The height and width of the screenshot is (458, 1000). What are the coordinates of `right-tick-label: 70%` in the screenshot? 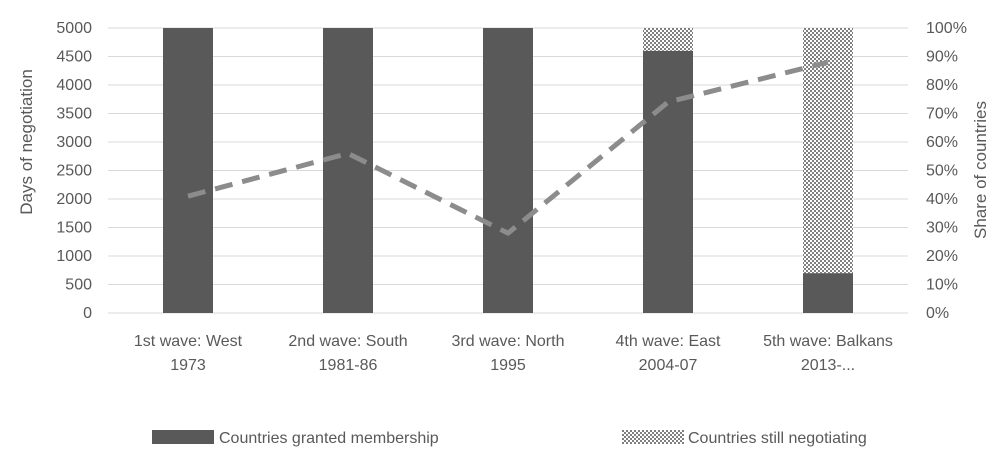 It's located at (942, 114).